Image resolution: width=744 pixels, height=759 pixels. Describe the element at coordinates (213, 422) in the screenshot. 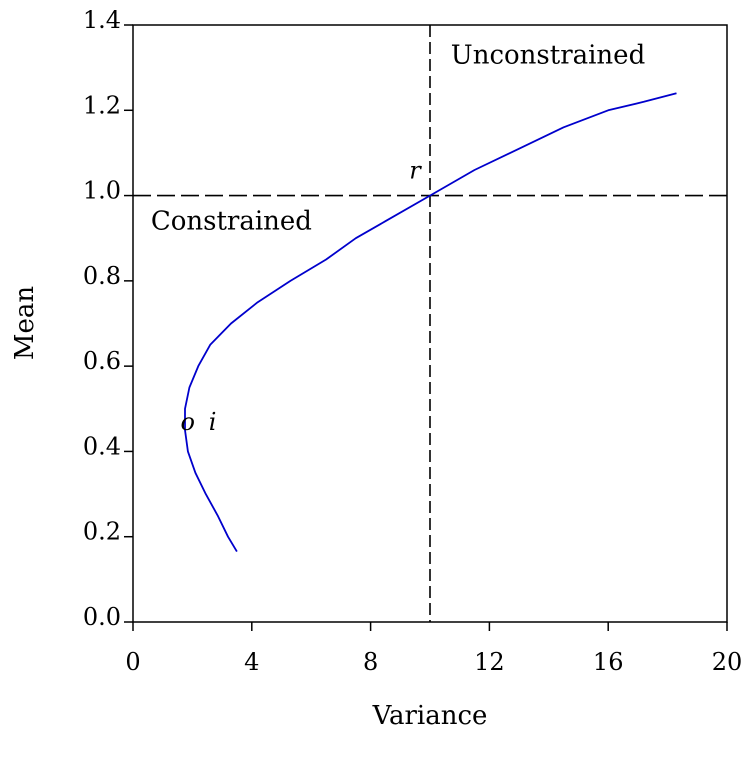

I see `annotation-i: i` at that location.